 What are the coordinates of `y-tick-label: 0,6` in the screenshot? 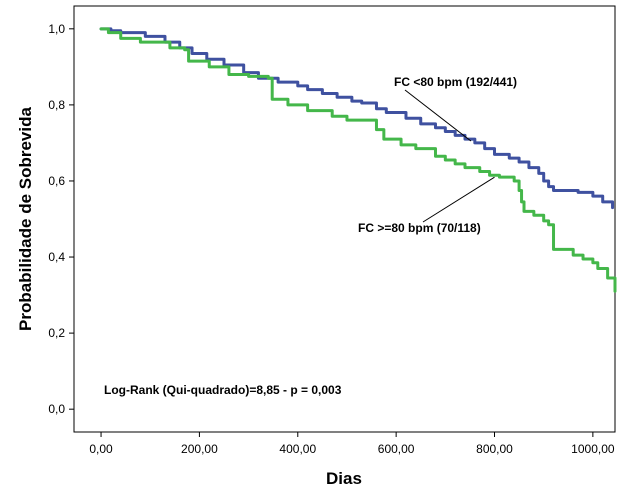 It's located at (56, 181).